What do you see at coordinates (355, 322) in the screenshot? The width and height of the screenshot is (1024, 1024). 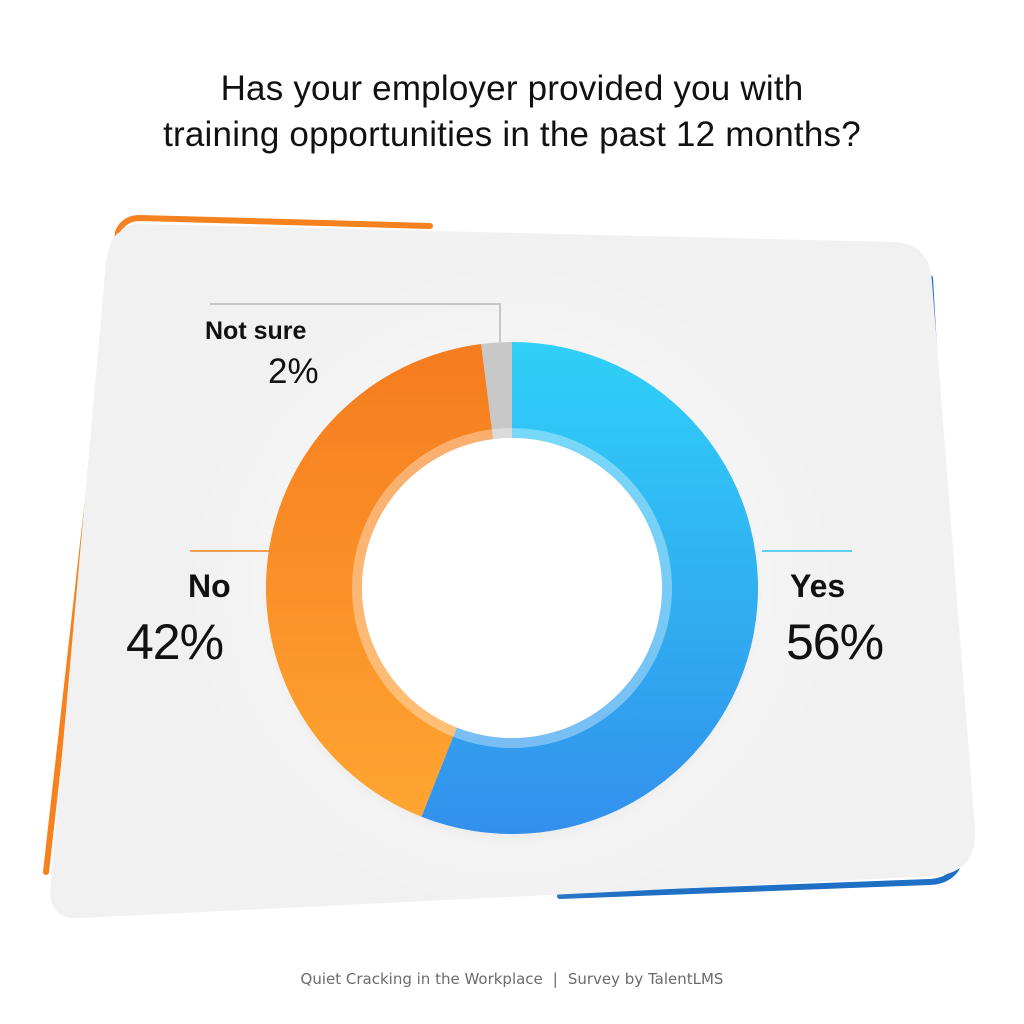 I see `leader-line-not-sure` at bounding box center [355, 322].